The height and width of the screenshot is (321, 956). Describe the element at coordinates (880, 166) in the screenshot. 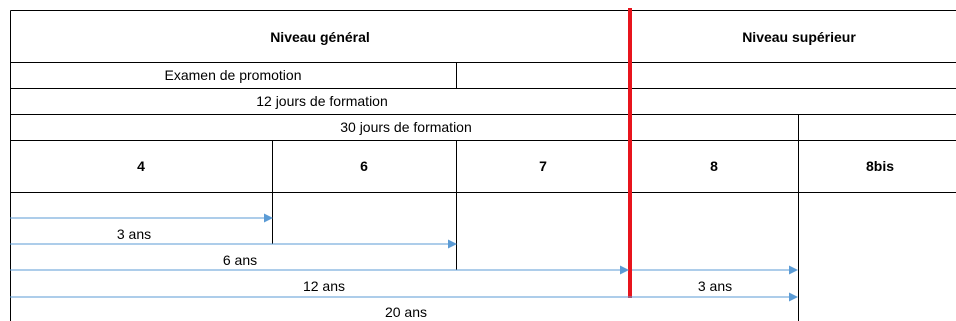

I see `grade-label-8bis: 8bis` at that location.